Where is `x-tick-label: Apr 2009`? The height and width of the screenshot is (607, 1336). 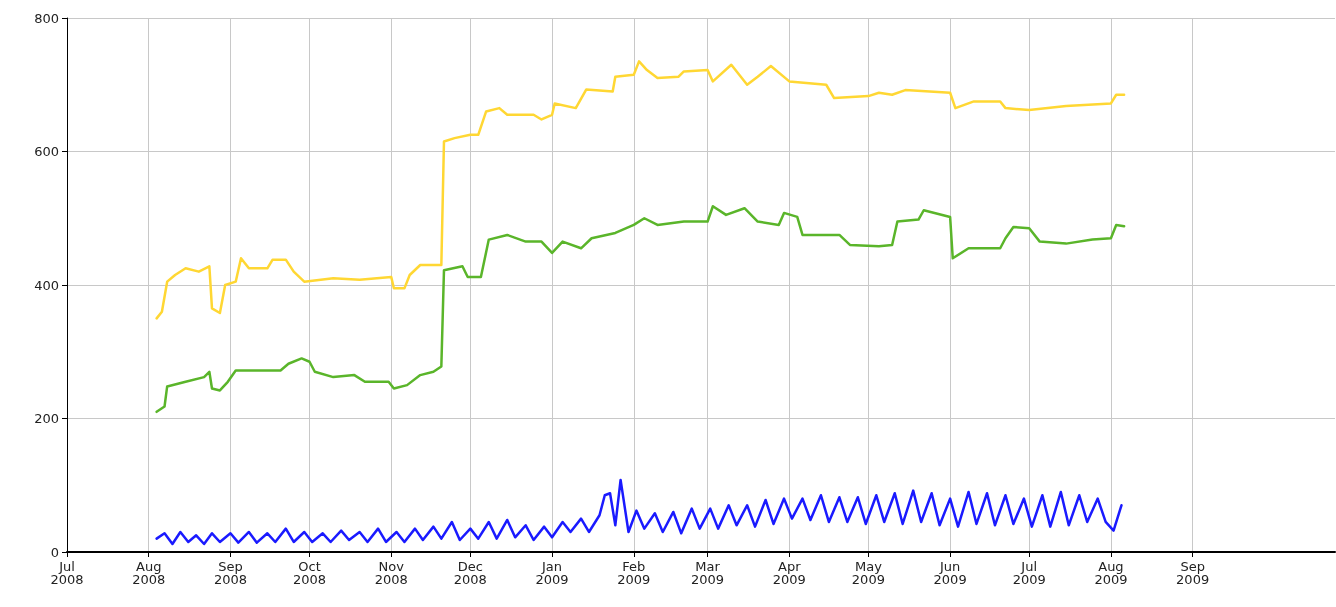
x-tick-label: Apr 2009 is located at coordinates (789, 573).